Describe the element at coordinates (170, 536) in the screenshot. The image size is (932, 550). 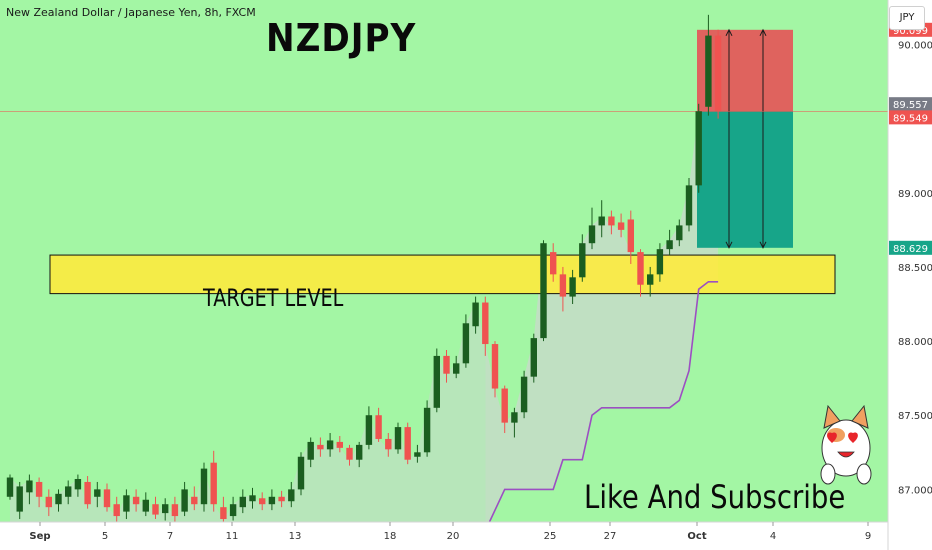
I see `time-tick-label: 7` at that location.